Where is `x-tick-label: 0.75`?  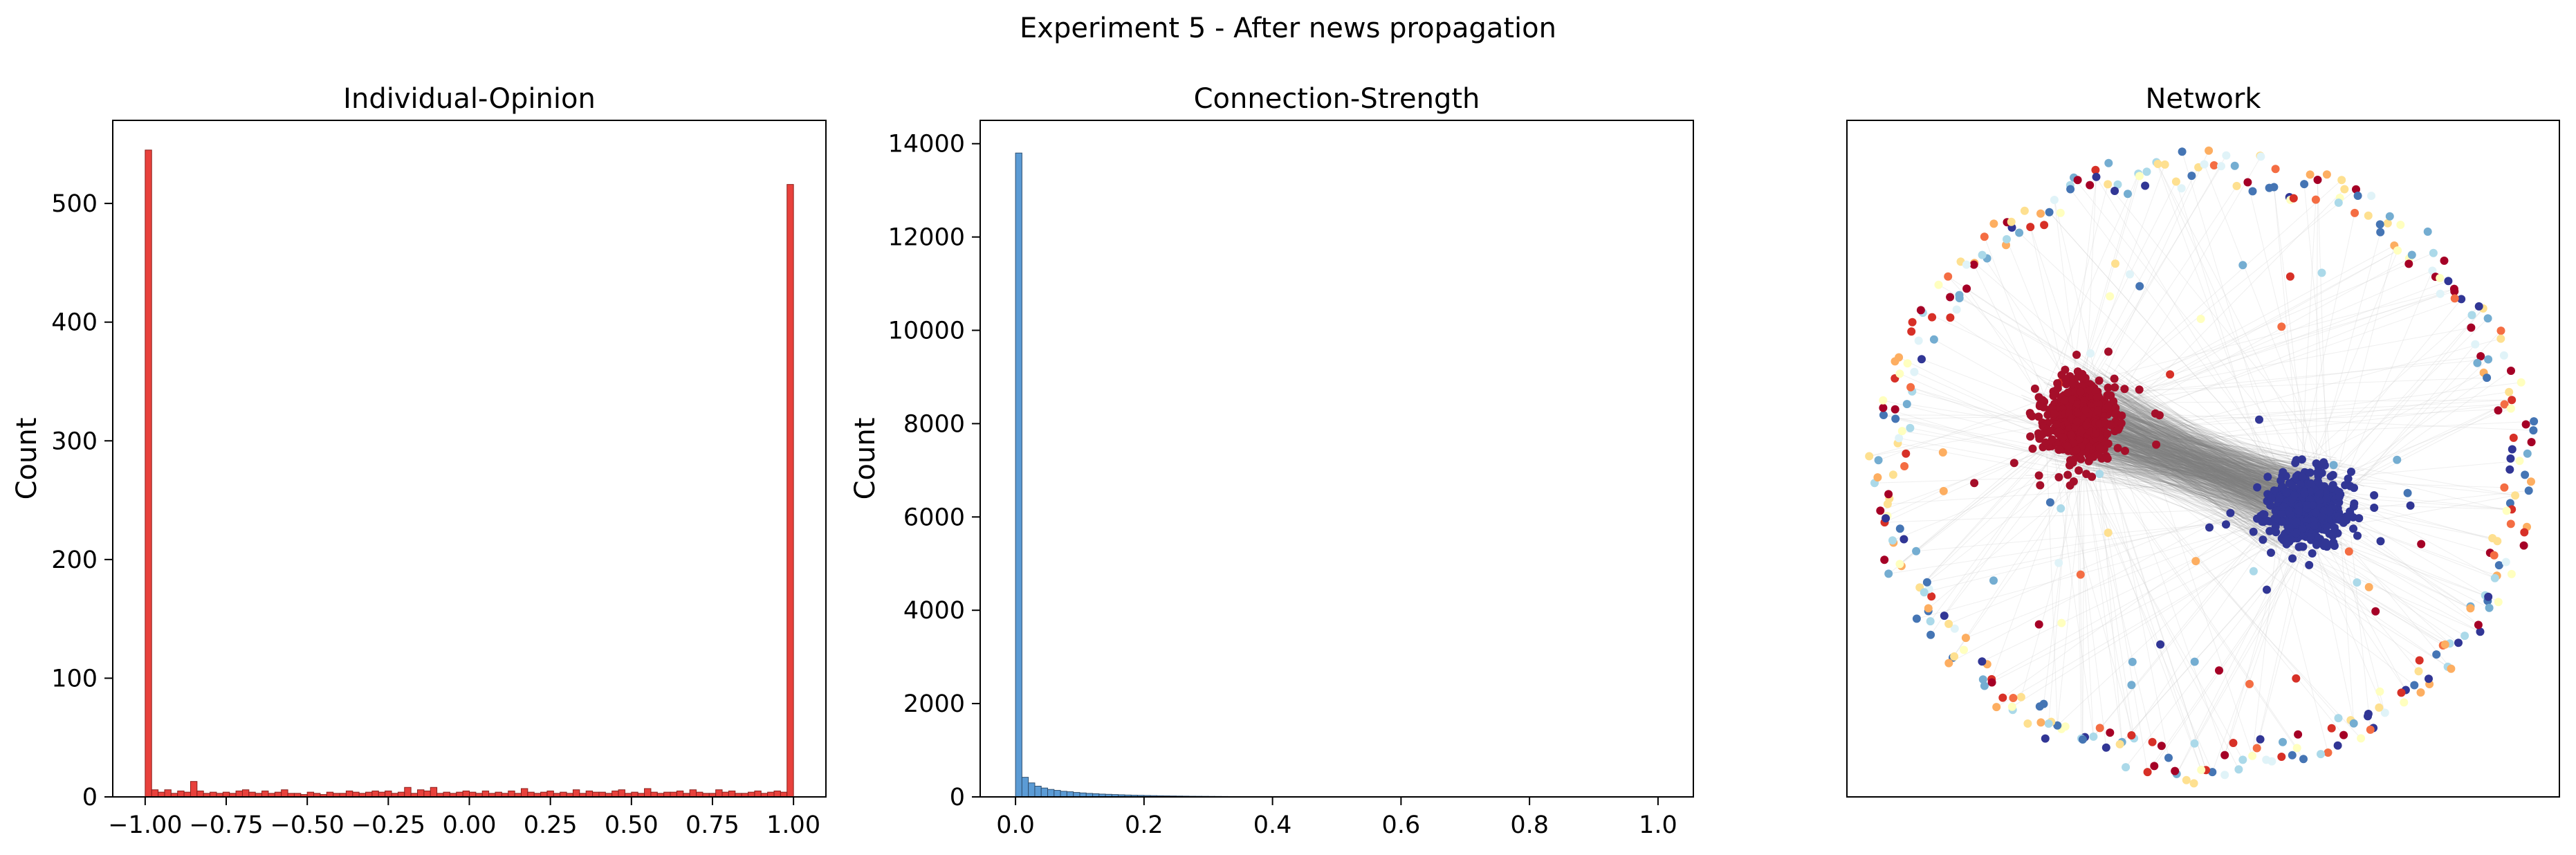
x-tick-label: 0.75 is located at coordinates (712, 825).